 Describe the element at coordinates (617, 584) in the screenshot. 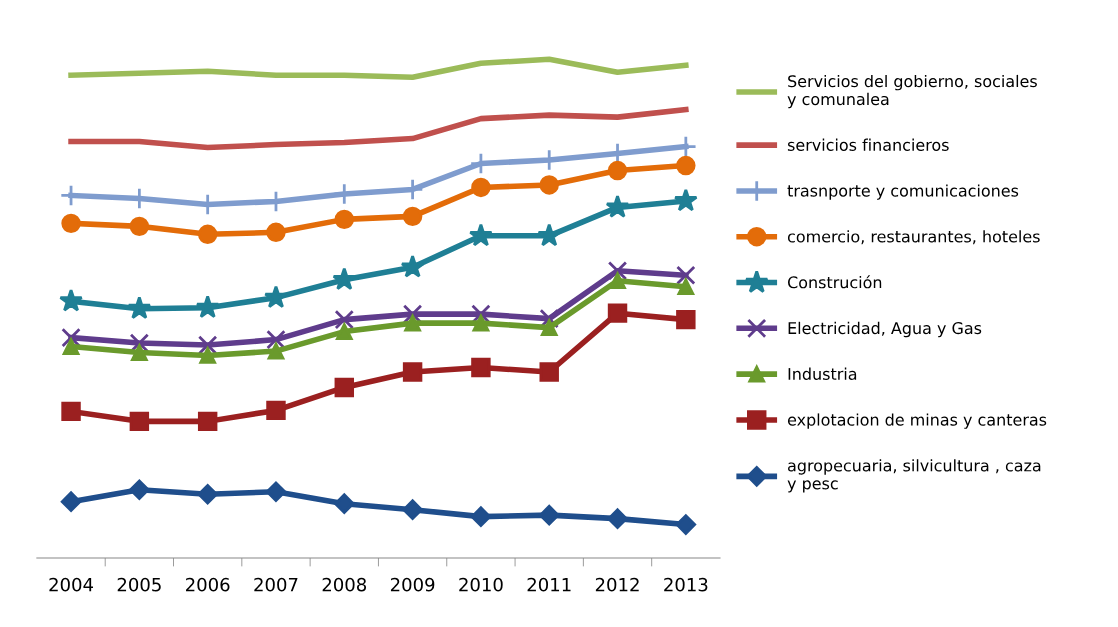

I see `x-tick-label: 2012` at that location.